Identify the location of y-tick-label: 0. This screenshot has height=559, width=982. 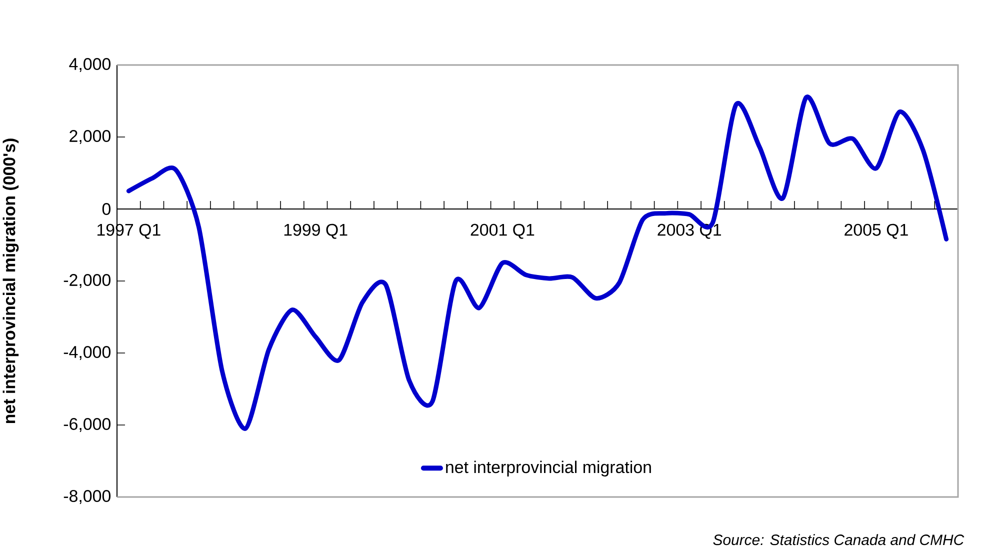
(106, 208).